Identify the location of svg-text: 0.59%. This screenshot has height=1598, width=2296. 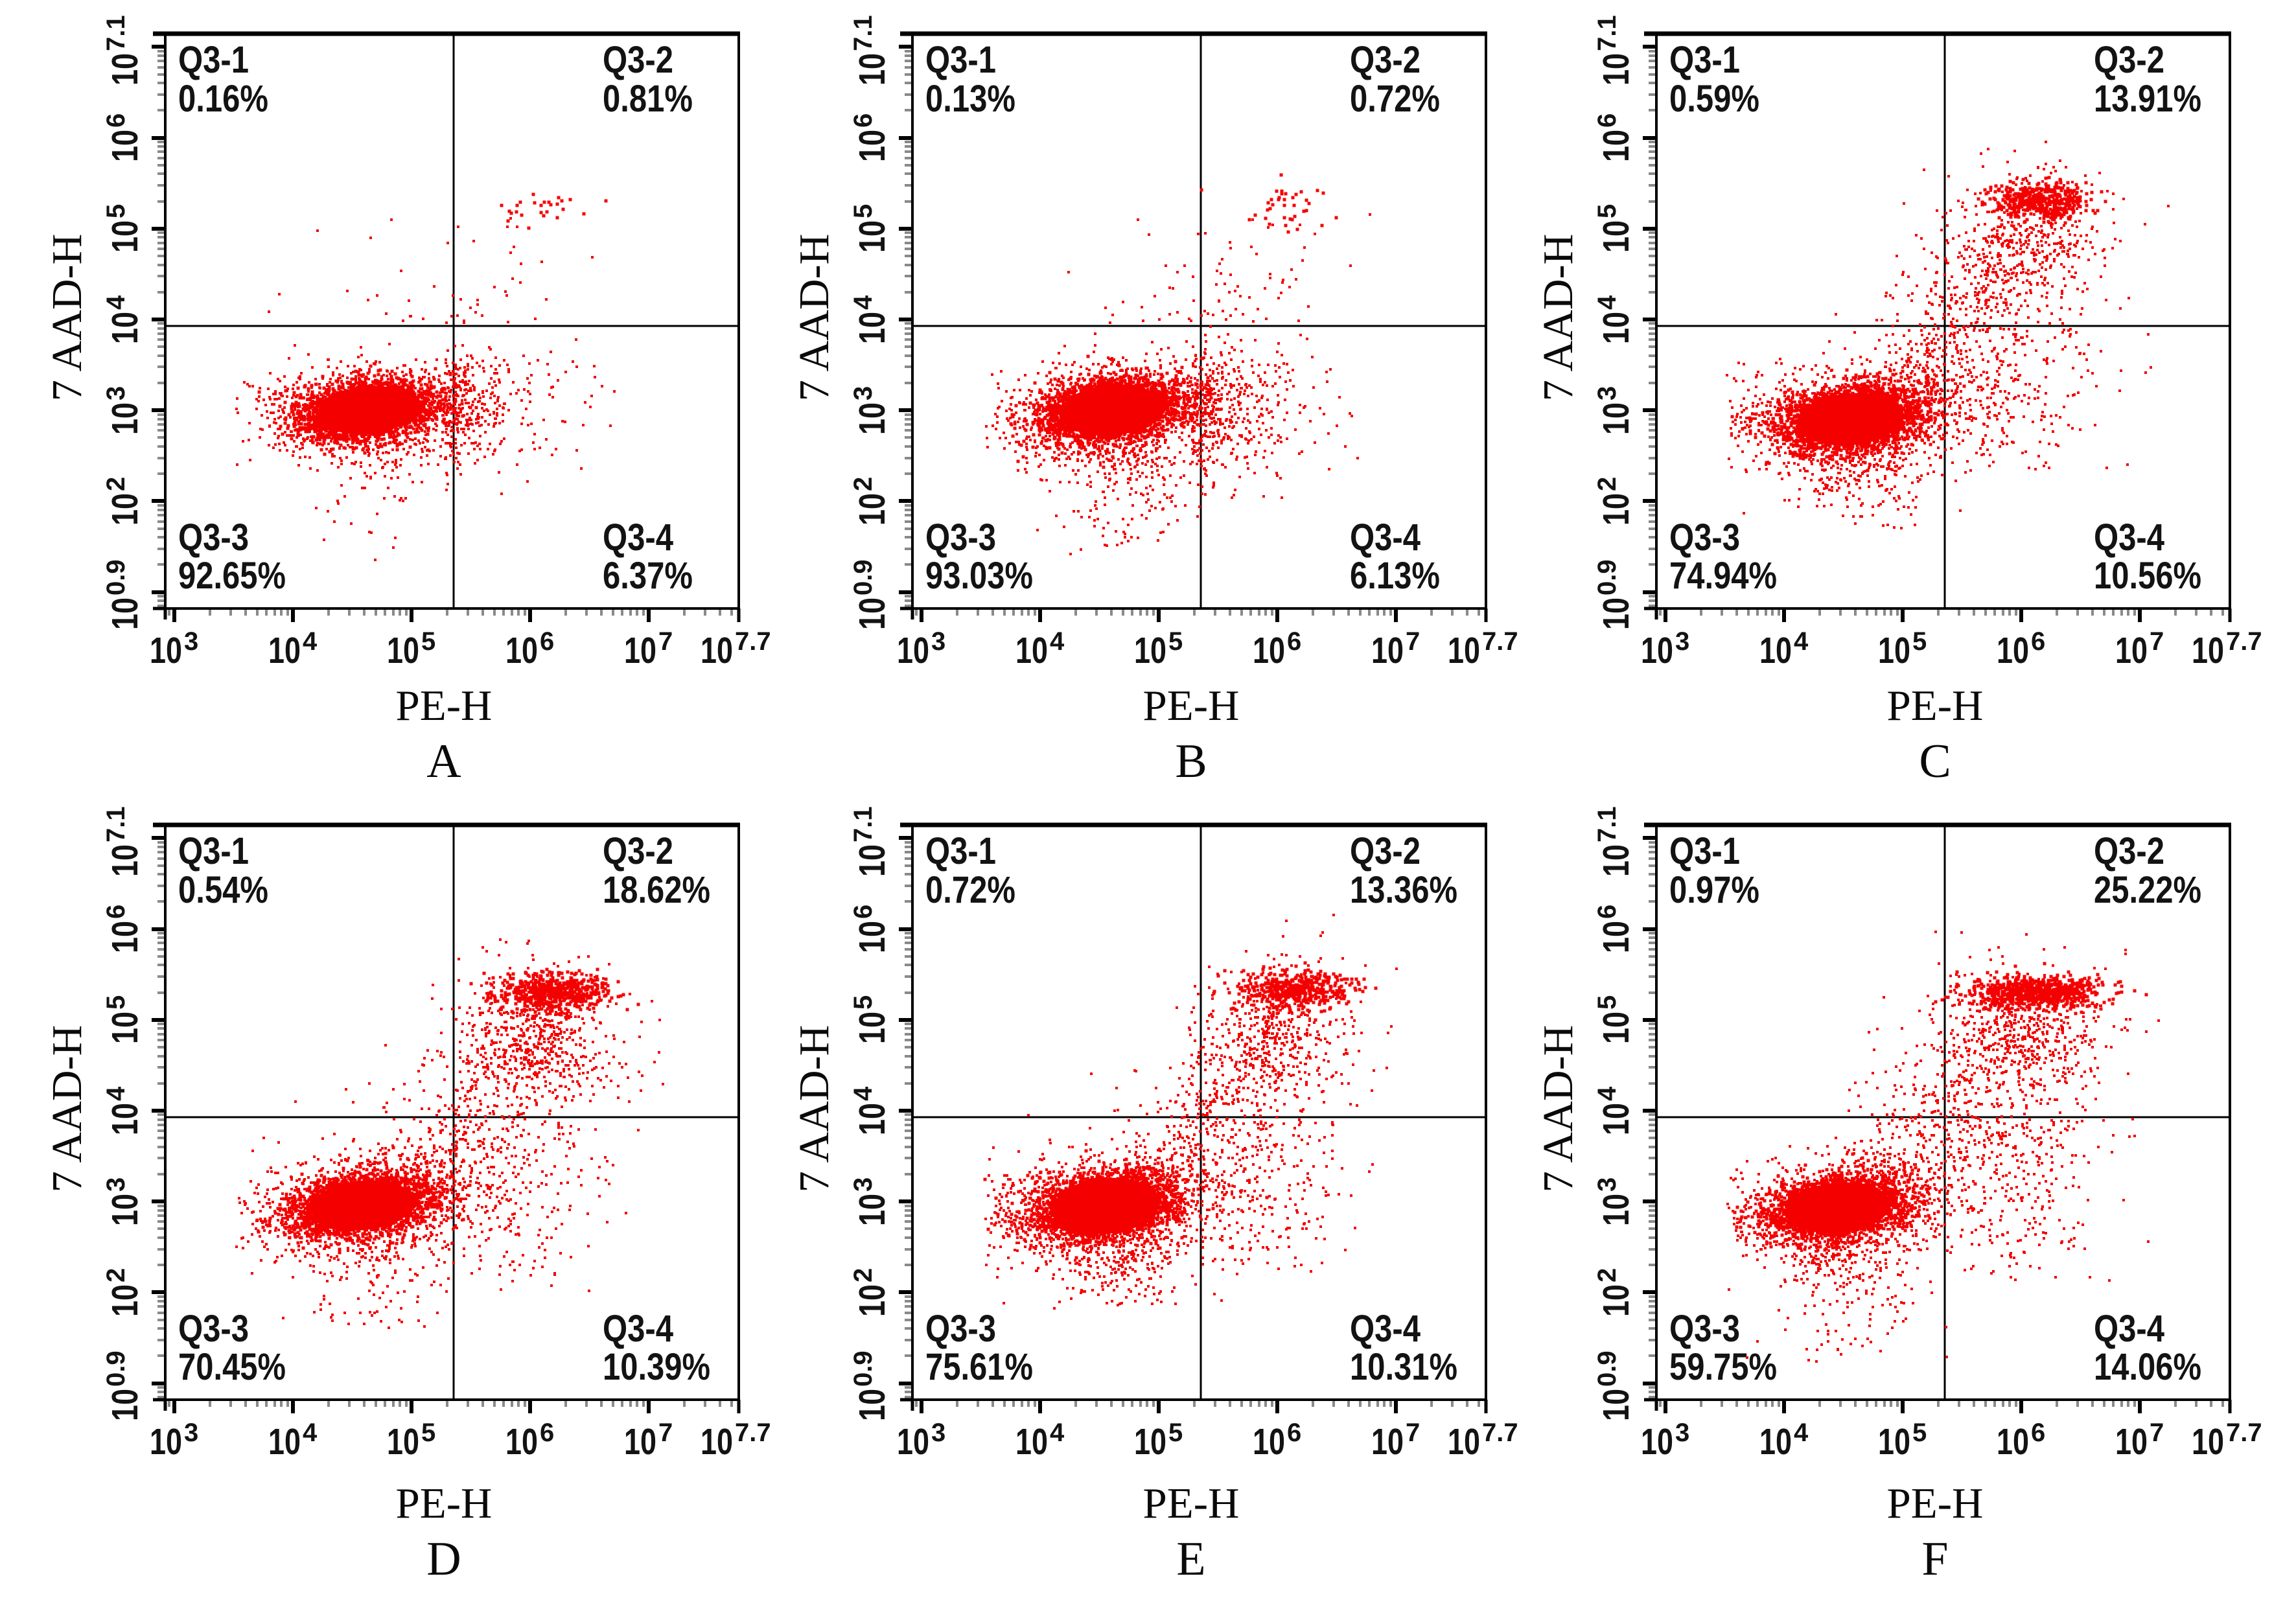
(1714, 99).